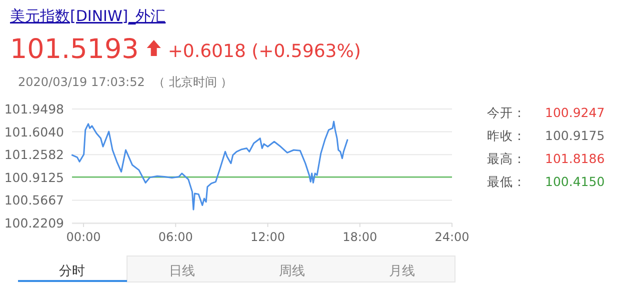  I want to click on text: 2020/03/19 17:03:52, so click(81, 82).